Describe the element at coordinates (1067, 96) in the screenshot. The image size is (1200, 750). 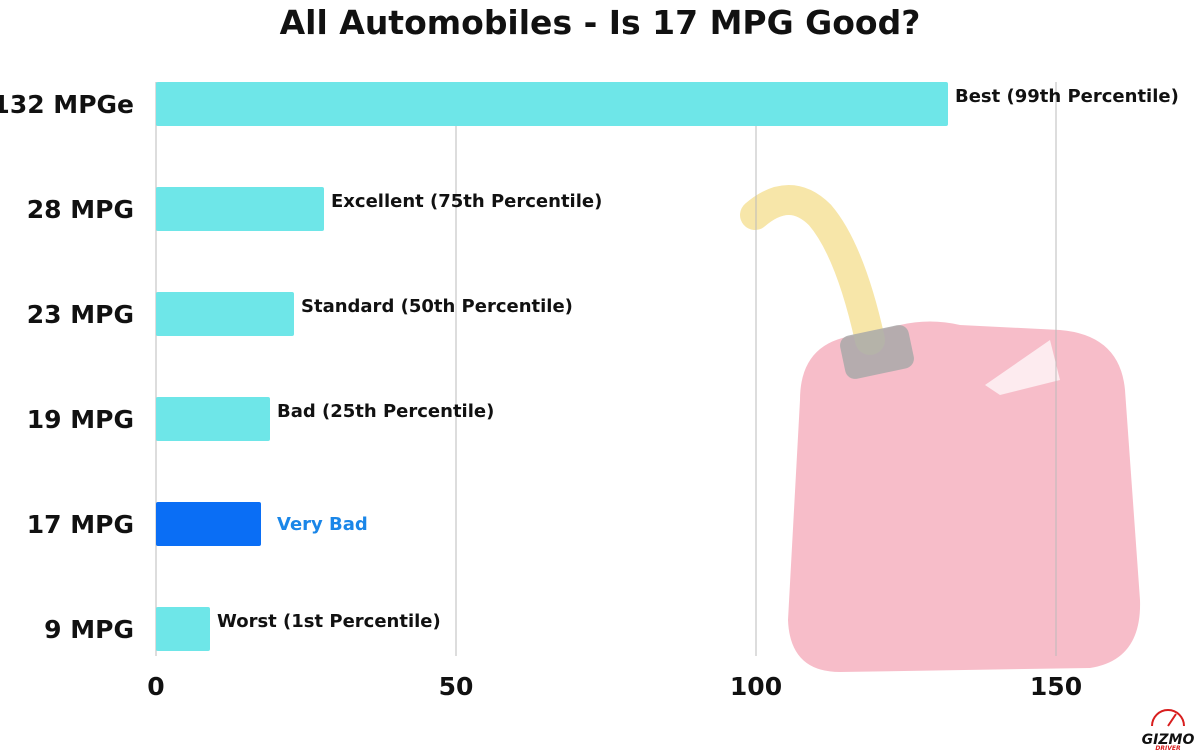
I see `data-label: Best (99th Percentile)` at that location.